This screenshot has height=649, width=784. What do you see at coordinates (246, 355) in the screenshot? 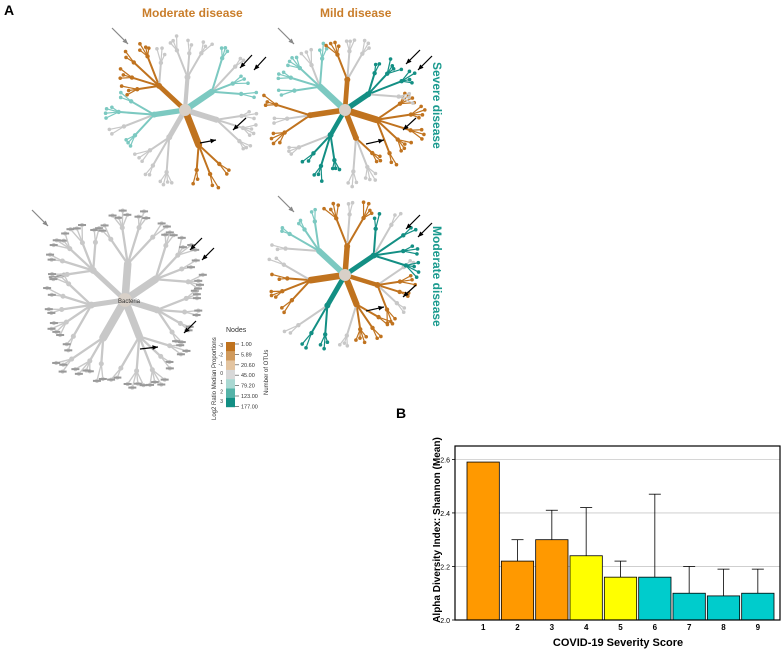
I see `legend-otu-tick: 5.89` at bounding box center [246, 355].